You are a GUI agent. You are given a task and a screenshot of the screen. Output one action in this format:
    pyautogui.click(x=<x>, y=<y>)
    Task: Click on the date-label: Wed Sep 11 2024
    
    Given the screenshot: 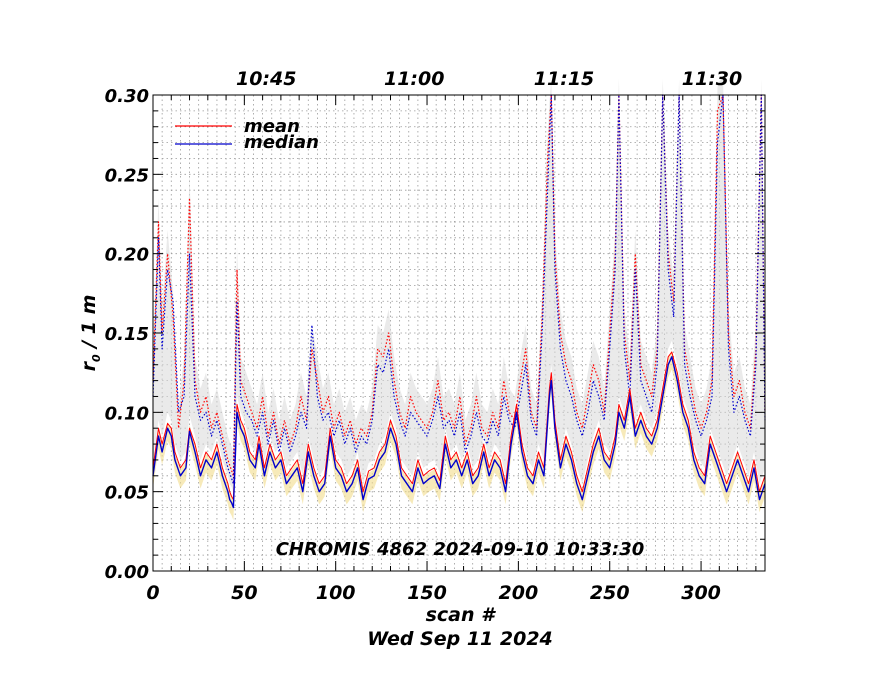 What is the action you would take?
    pyautogui.click(x=460, y=639)
    